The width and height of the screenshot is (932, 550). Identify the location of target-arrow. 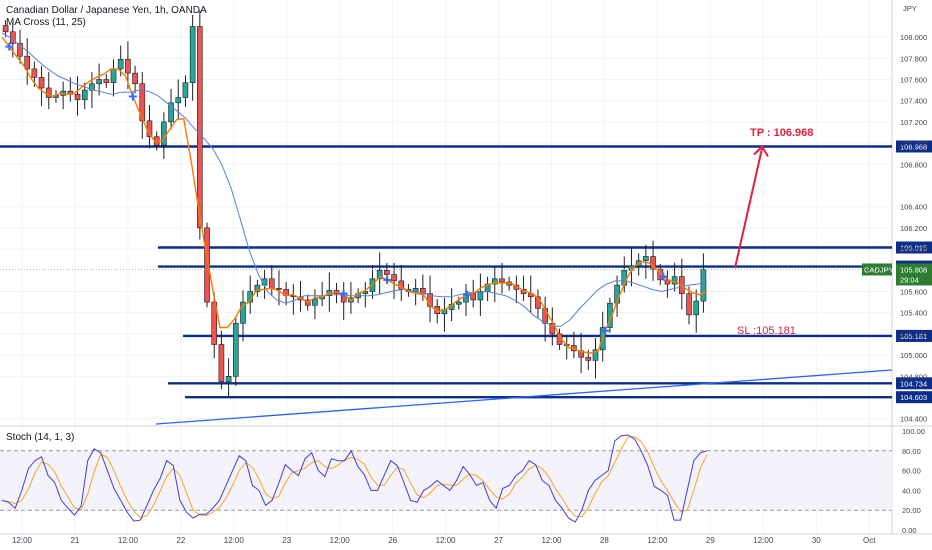
(748, 208).